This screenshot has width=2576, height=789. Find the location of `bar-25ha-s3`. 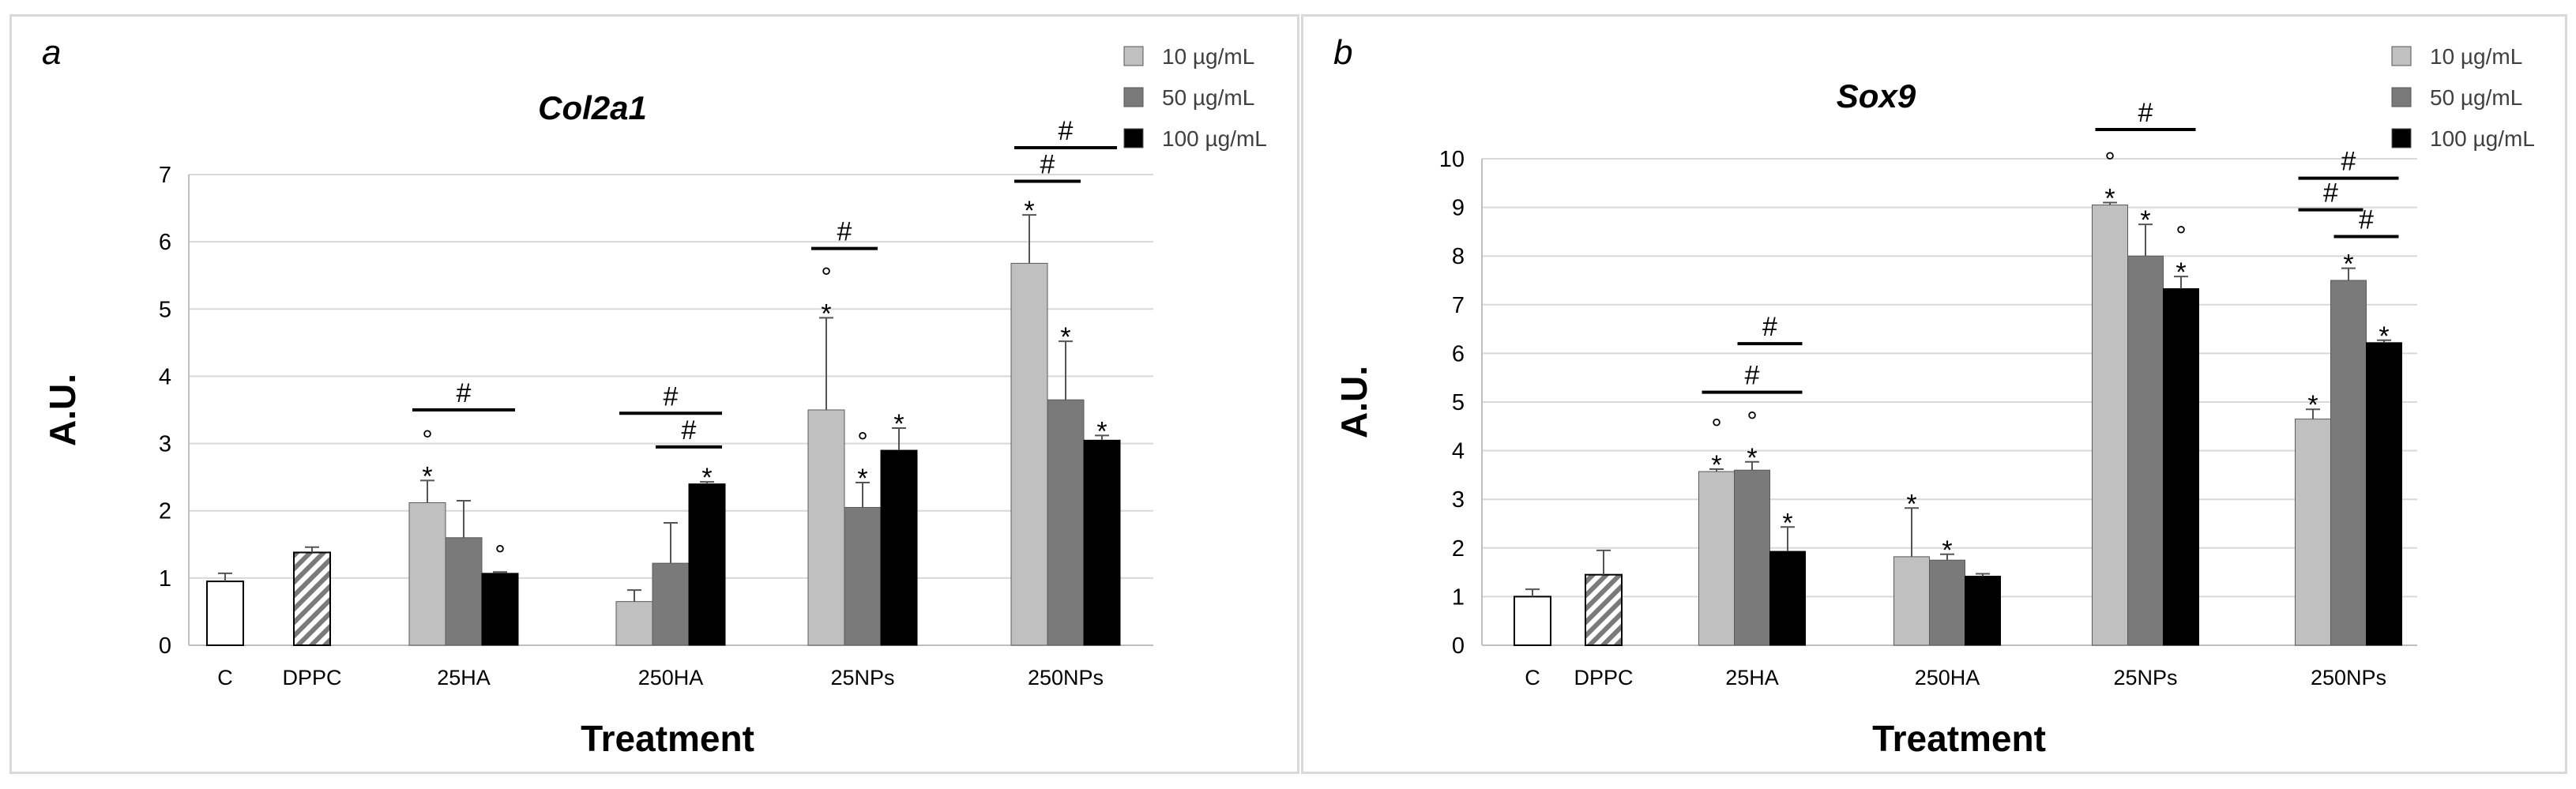

bar-25ha-s3 is located at coordinates (500, 609).